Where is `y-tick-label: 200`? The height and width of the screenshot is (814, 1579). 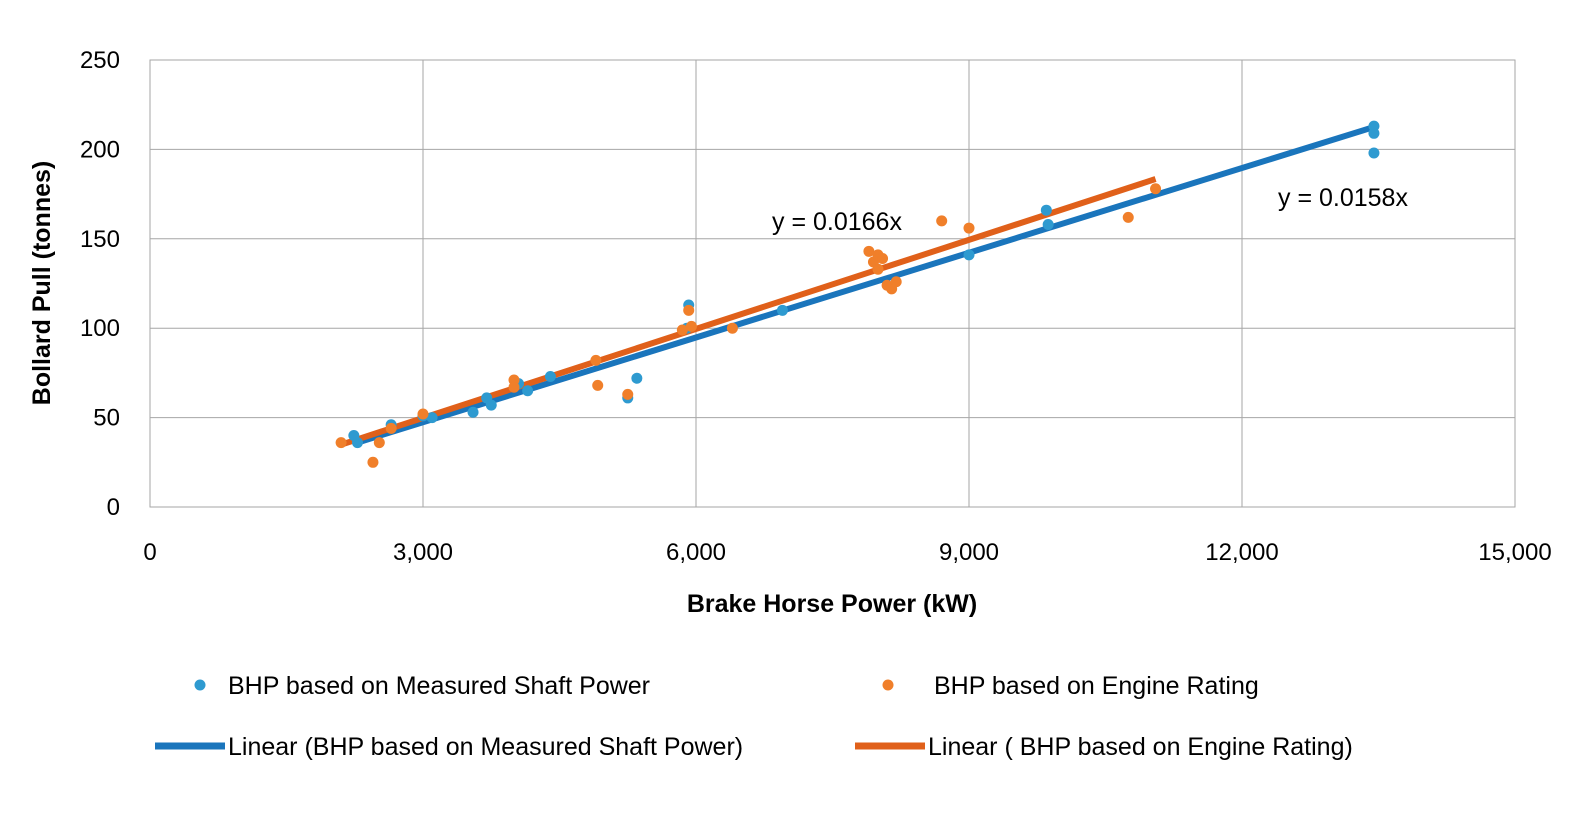
y-tick-label: 200 is located at coordinates (100, 149).